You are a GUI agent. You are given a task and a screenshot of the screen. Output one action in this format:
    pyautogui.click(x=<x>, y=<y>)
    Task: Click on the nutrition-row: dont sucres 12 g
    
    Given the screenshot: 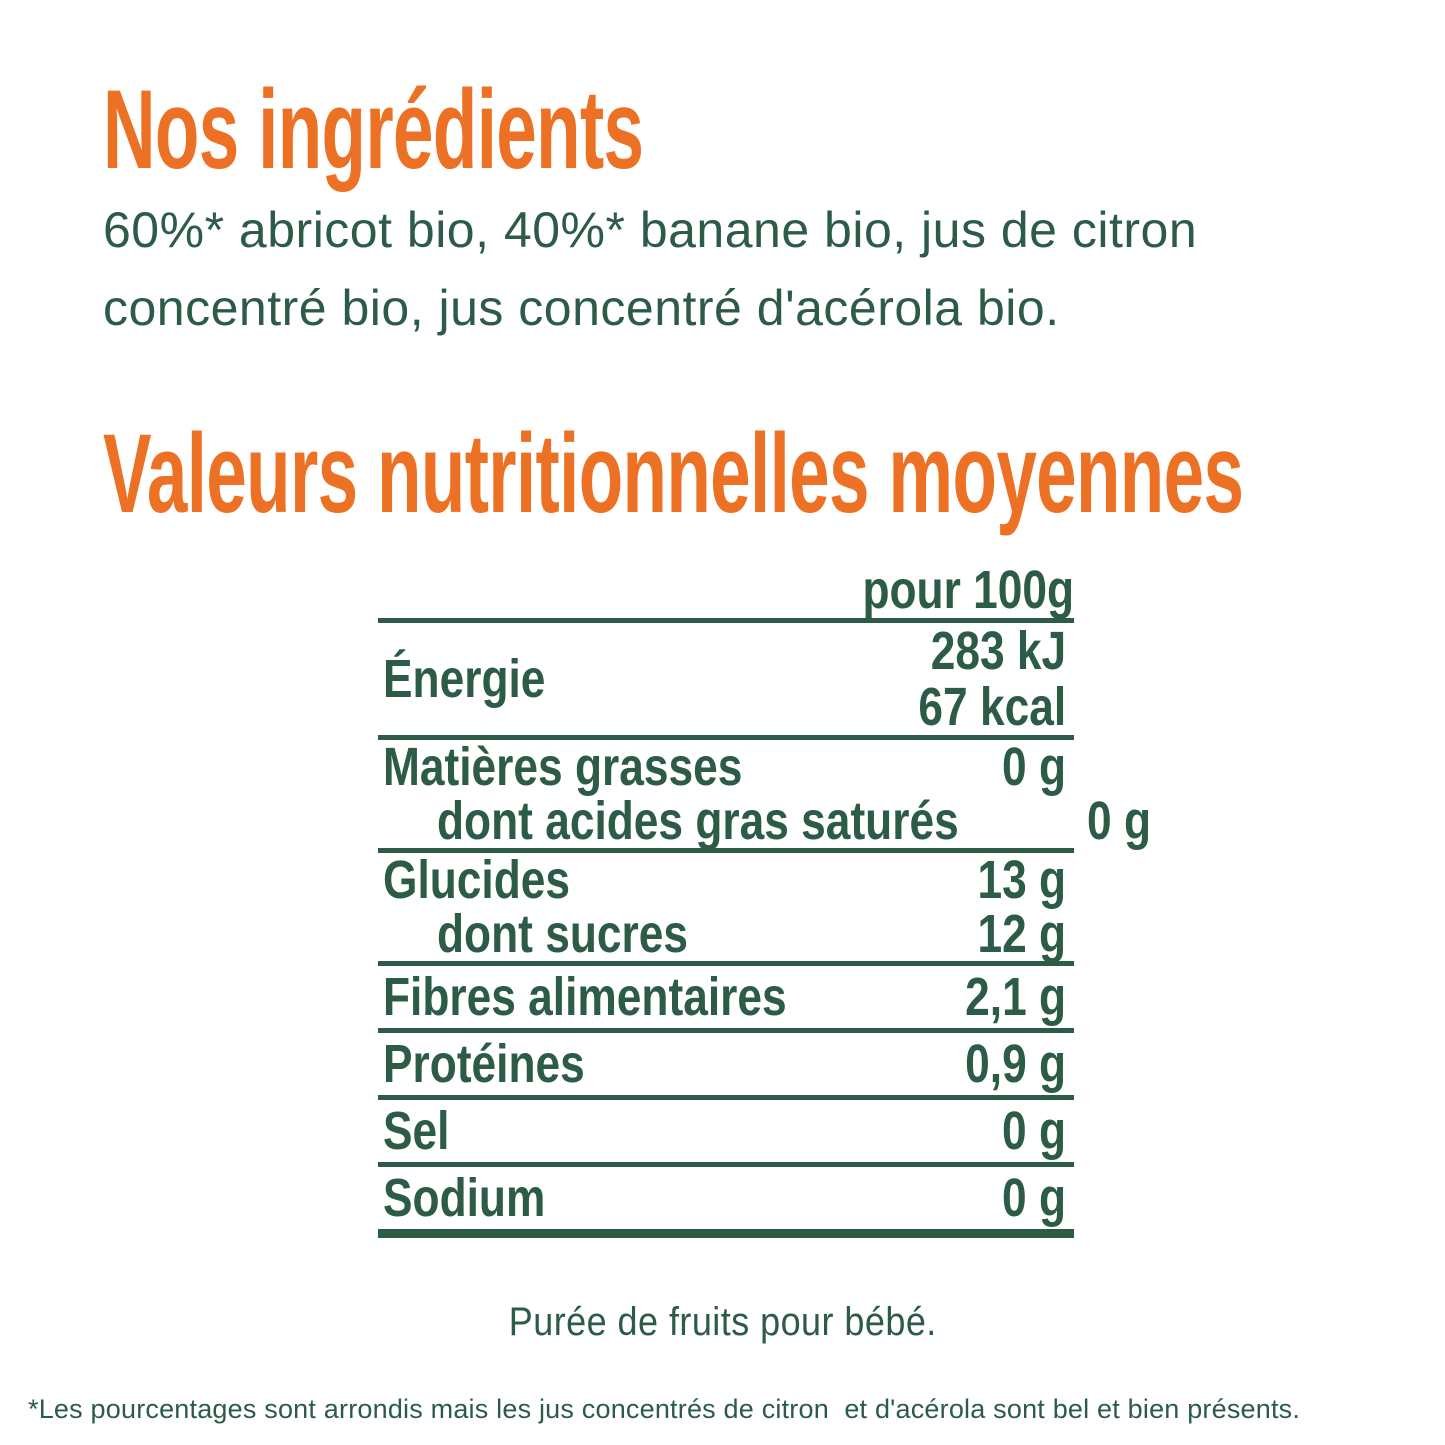 What is the action you would take?
    pyautogui.click(x=726, y=934)
    